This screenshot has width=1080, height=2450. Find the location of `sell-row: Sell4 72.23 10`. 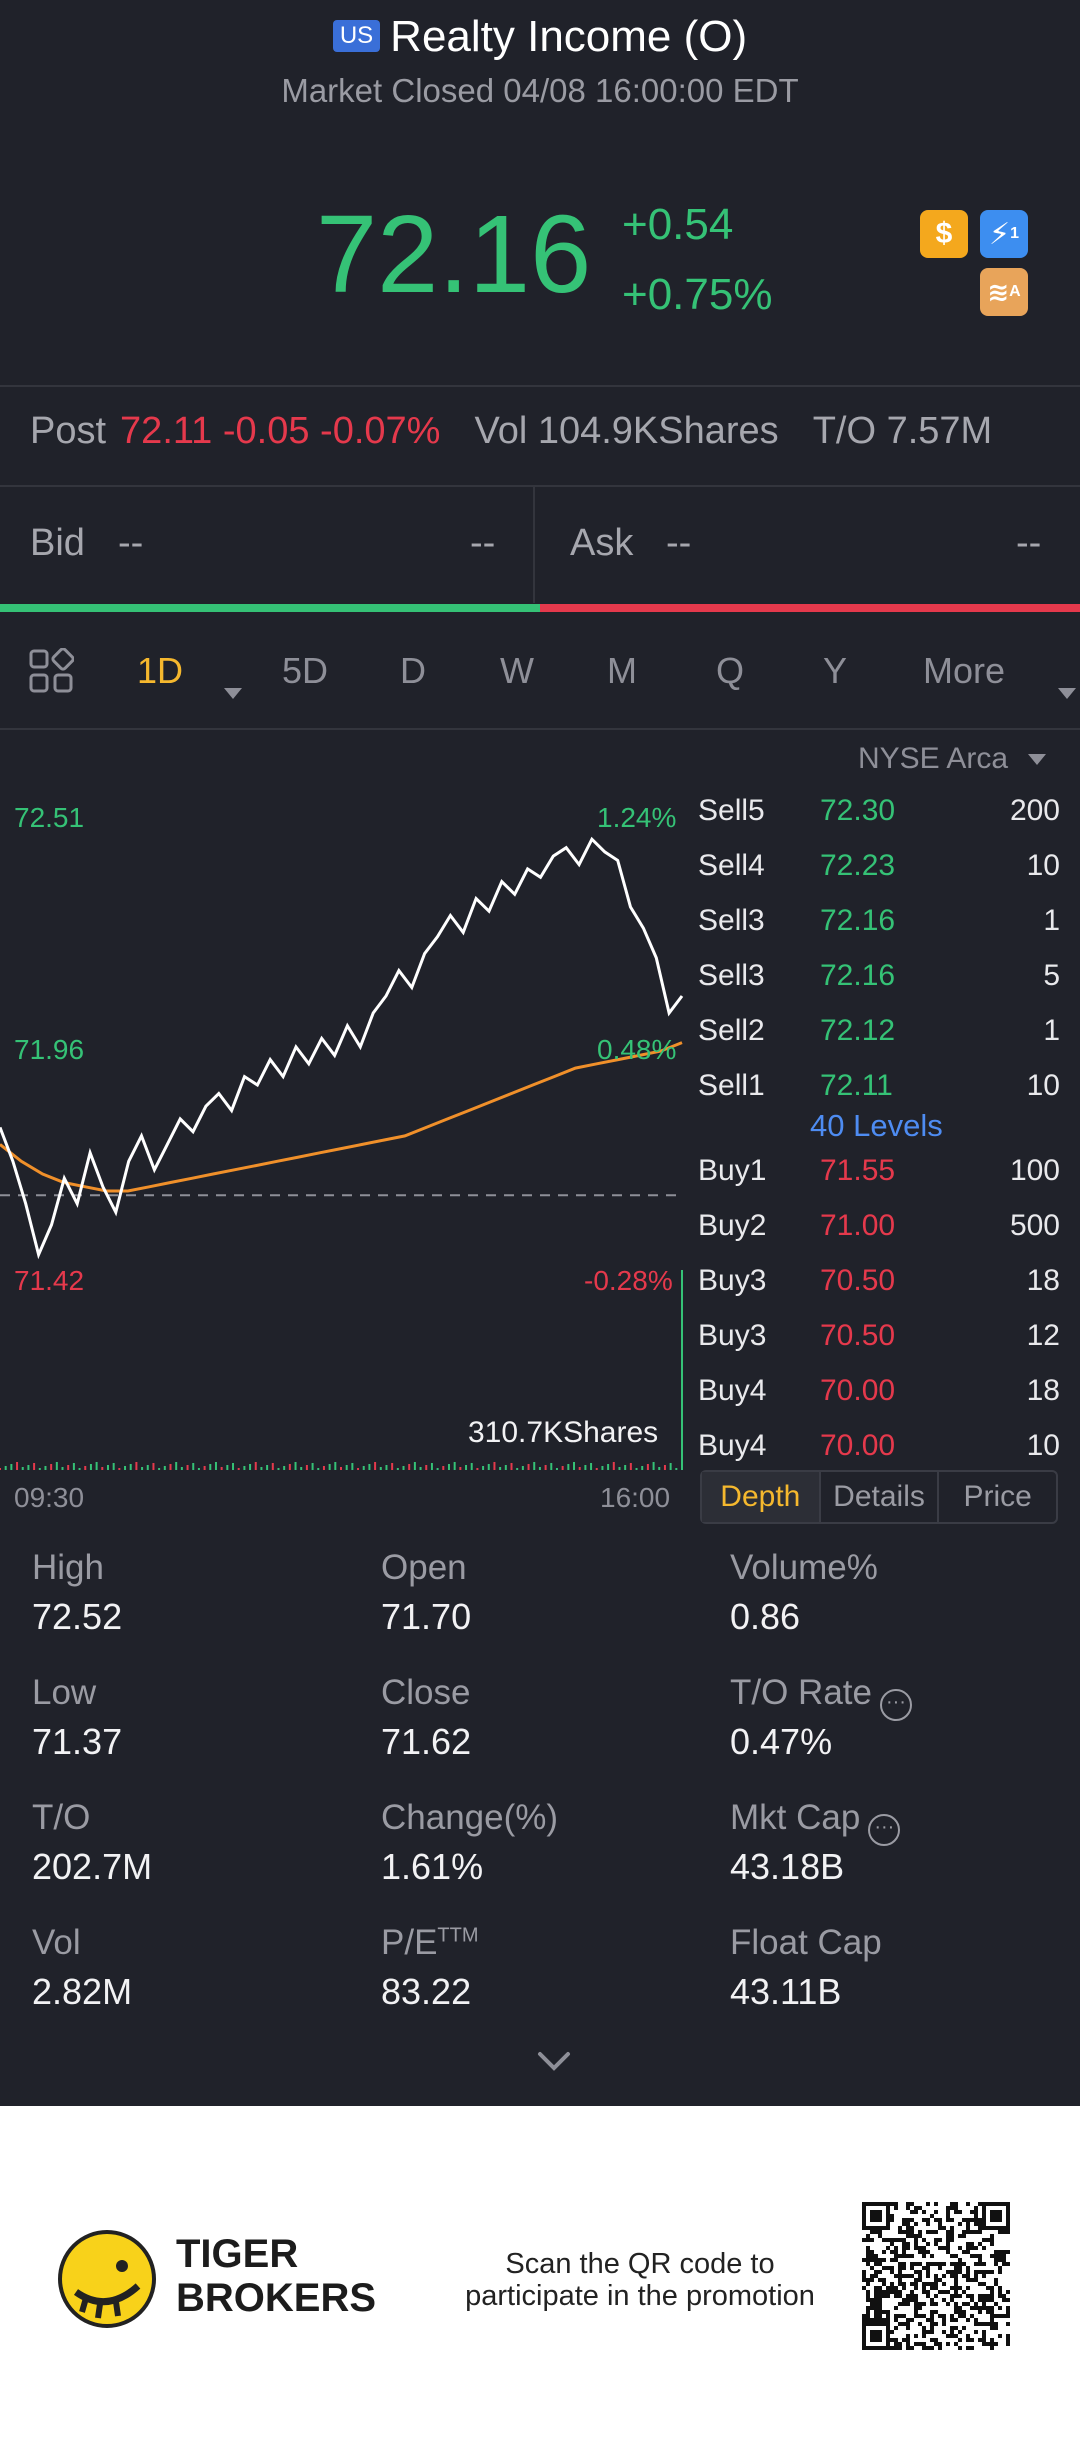

sell-row: Sell4 72.23 10 is located at coordinates (879, 876).